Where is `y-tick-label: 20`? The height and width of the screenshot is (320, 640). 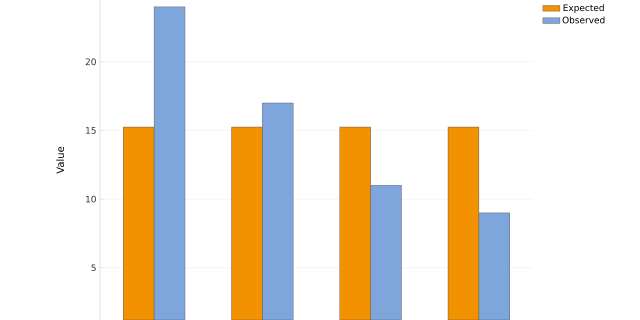
y-tick-label: 20 is located at coordinates (91, 62).